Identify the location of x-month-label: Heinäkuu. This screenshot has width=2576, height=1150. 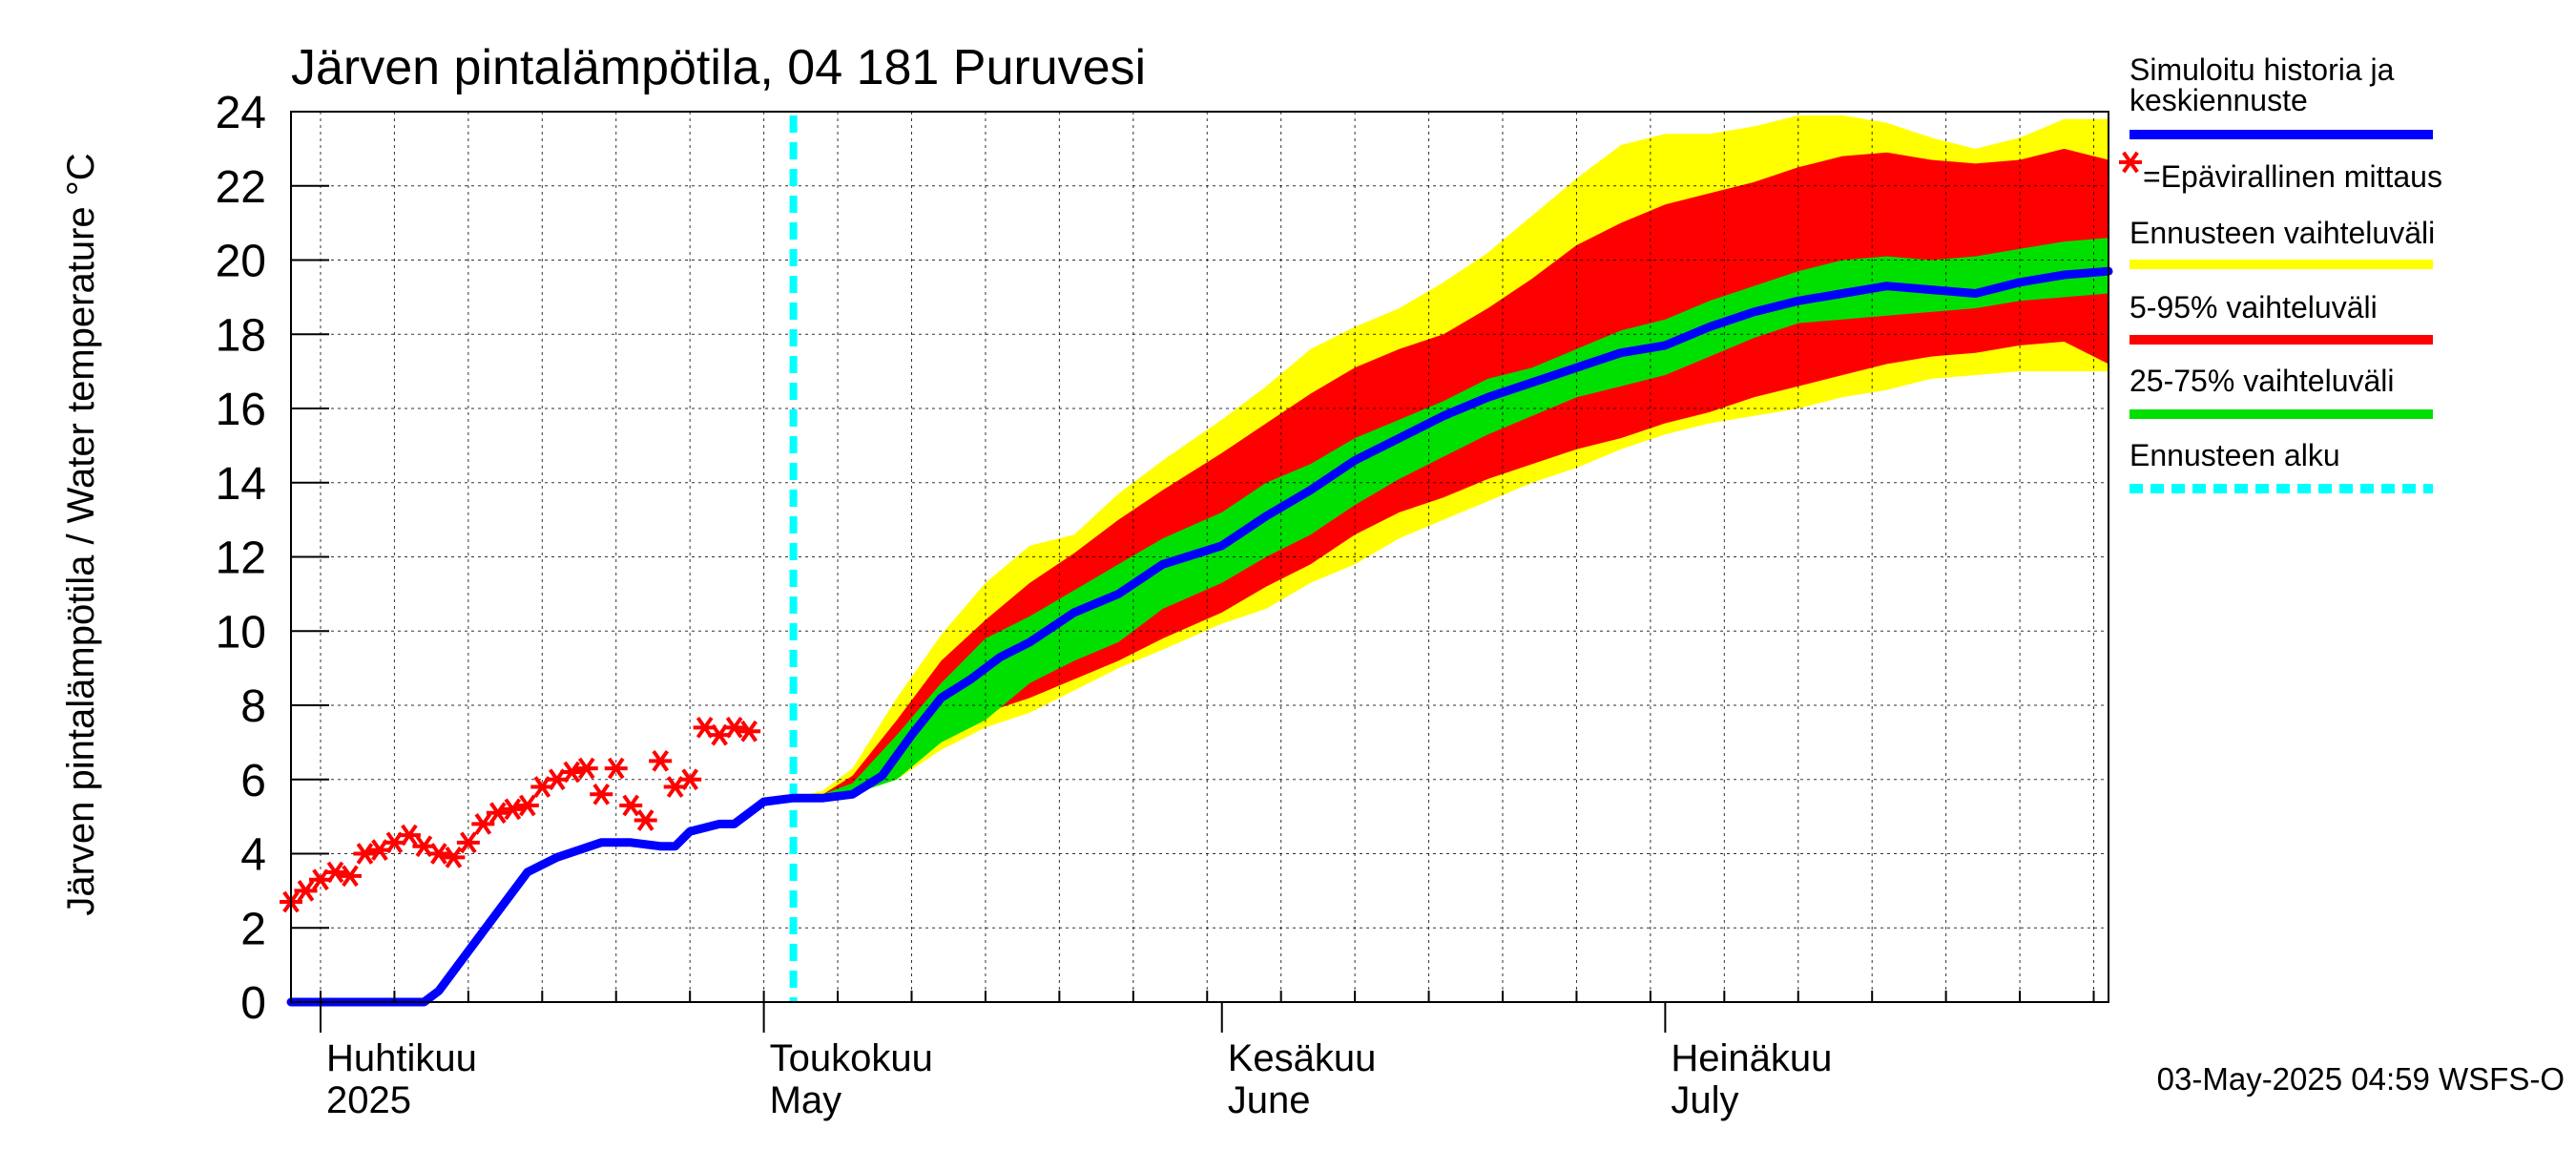
(1751, 1058).